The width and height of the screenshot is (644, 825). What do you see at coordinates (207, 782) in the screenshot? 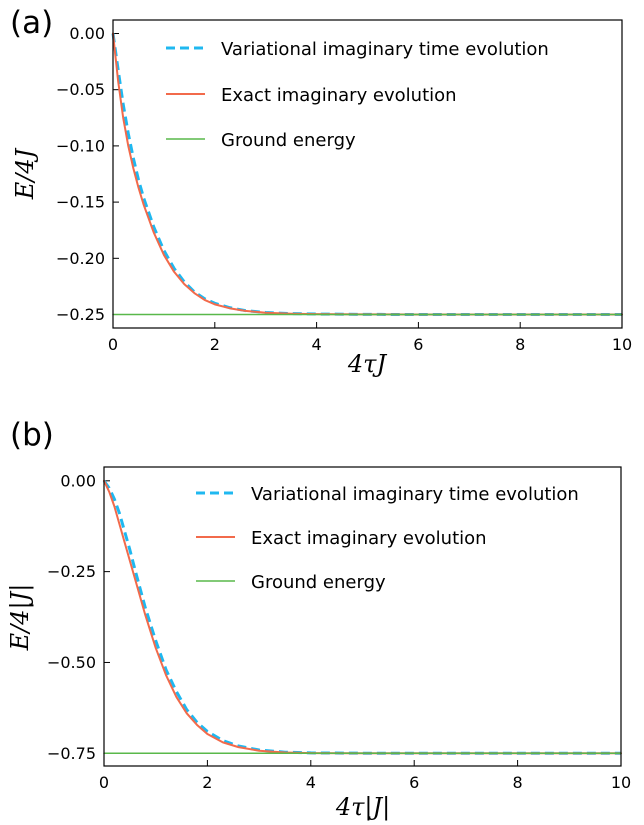
I see `panel-b-x-tick-label-1: 2` at bounding box center [207, 782].